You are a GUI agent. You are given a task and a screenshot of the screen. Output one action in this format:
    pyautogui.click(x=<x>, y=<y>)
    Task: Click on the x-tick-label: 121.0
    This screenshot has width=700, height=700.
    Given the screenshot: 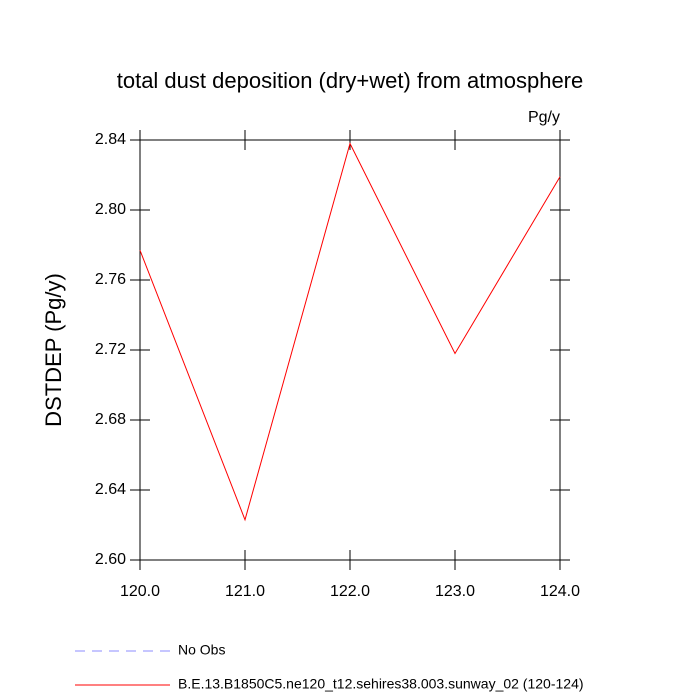 What is the action you would take?
    pyautogui.click(x=245, y=591)
    